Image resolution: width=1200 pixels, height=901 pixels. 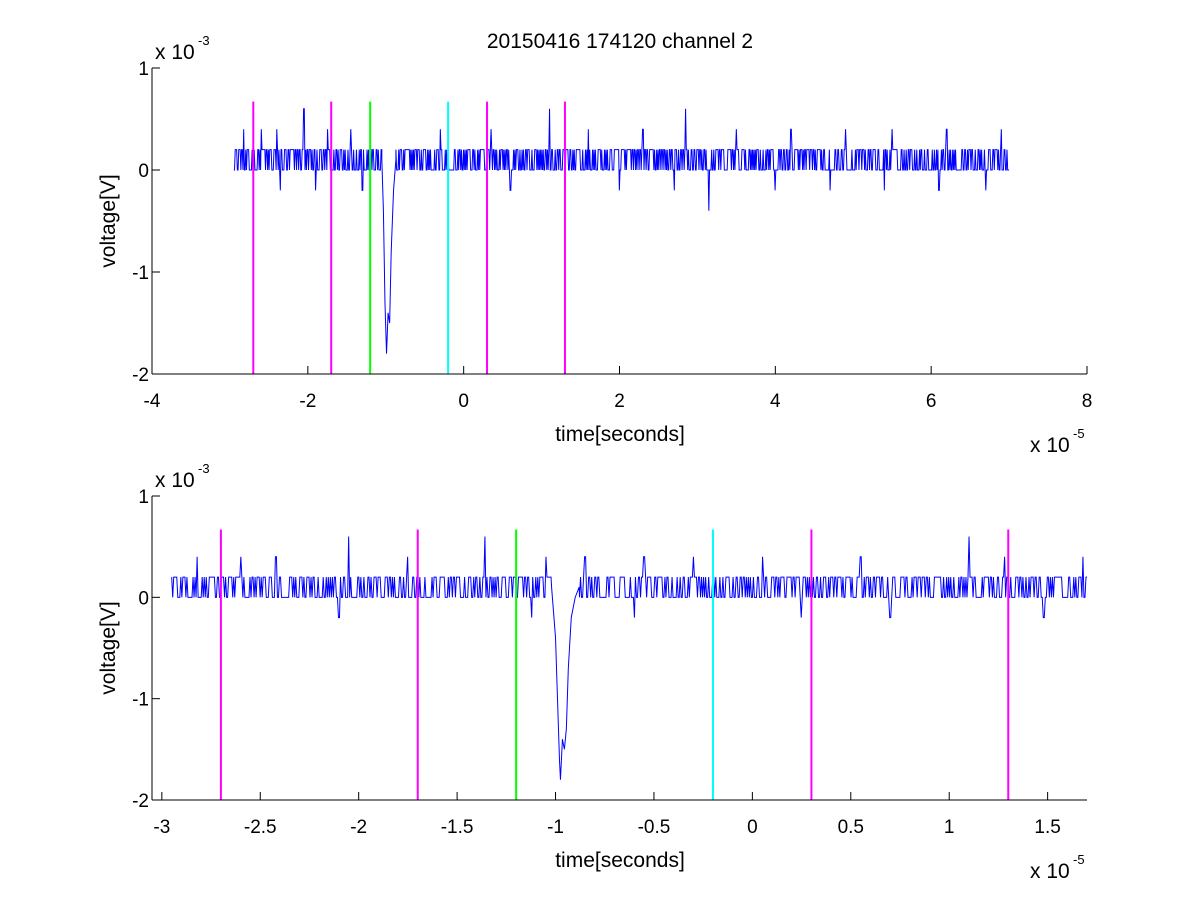 What do you see at coordinates (618, 389) in the screenshot?
I see `top-x-ticks: -4 -2 0 2 4 6 8` at bounding box center [618, 389].